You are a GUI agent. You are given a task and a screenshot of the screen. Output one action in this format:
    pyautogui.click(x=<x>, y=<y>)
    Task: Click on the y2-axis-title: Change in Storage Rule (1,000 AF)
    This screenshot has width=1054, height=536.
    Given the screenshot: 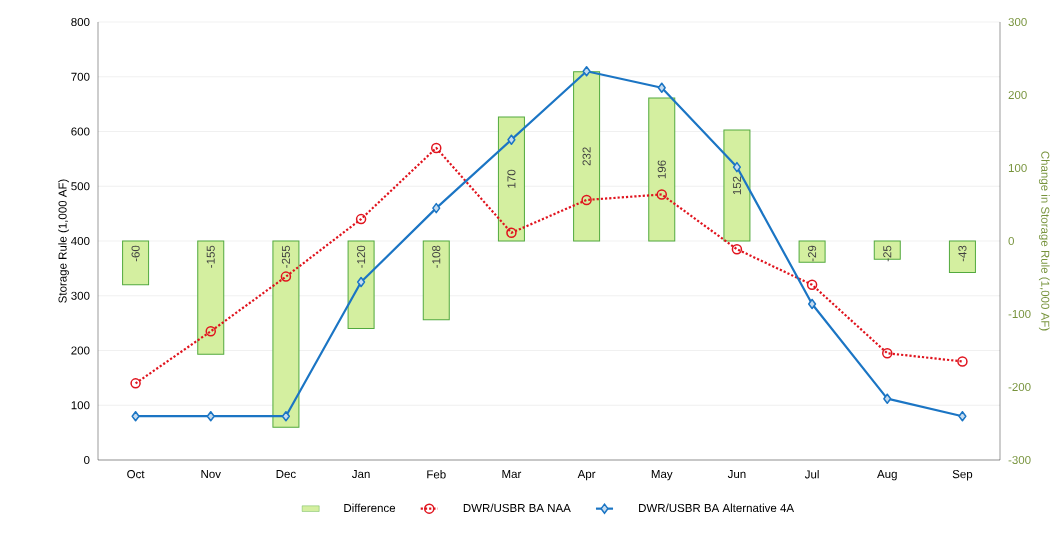 What is the action you would take?
    pyautogui.click(x=1044, y=241)
    